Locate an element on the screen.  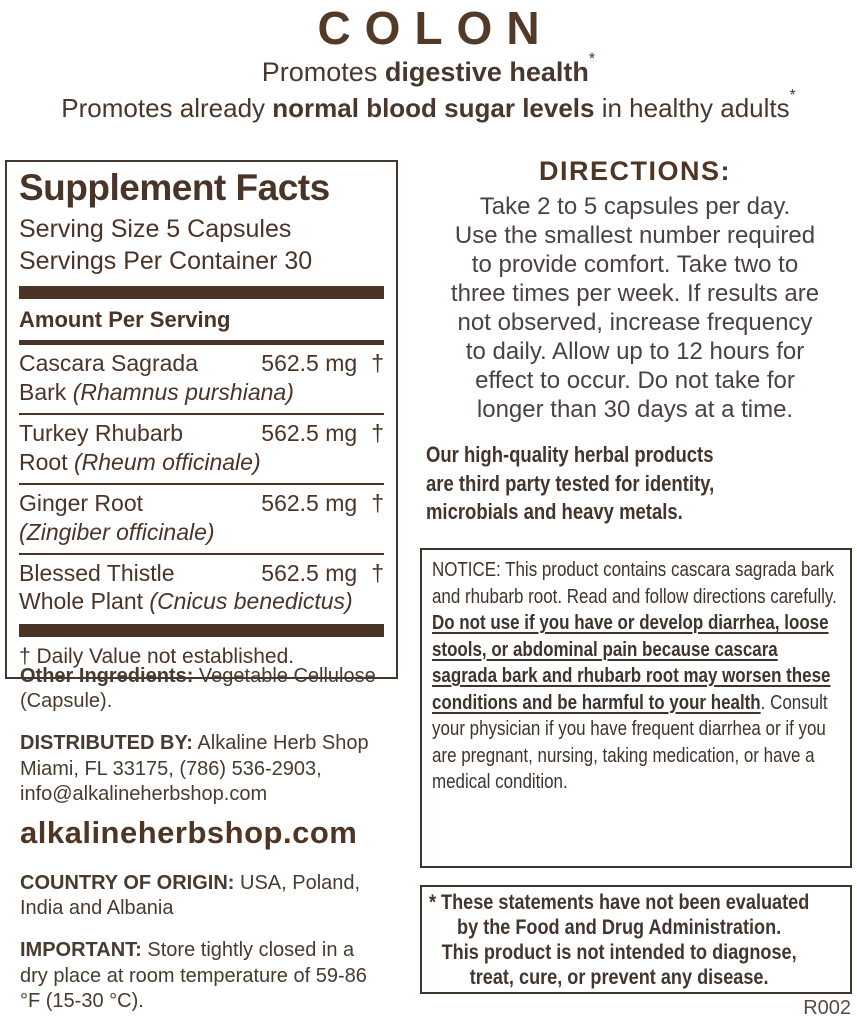
ingredient-part: Bark is located at coordinates (46, 391).